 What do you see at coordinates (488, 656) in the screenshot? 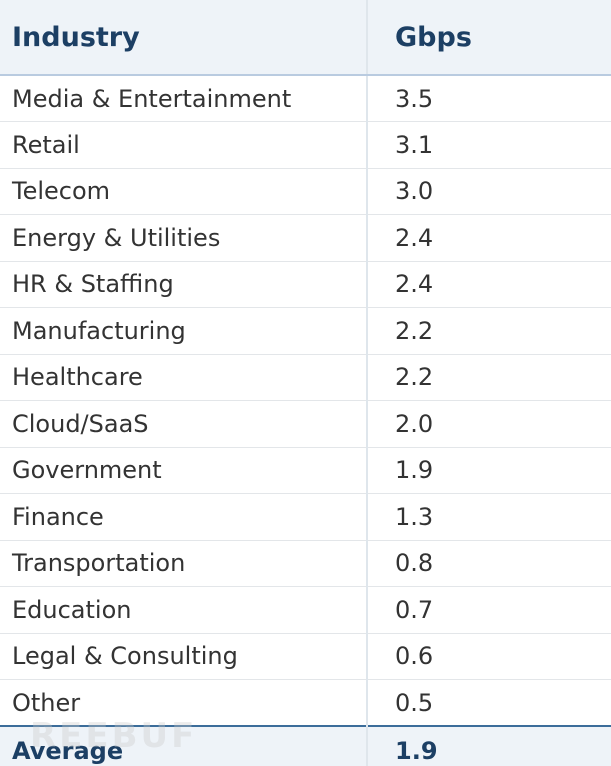
I see `gbps-cell: 0.6` at bounding box center [488, 656].